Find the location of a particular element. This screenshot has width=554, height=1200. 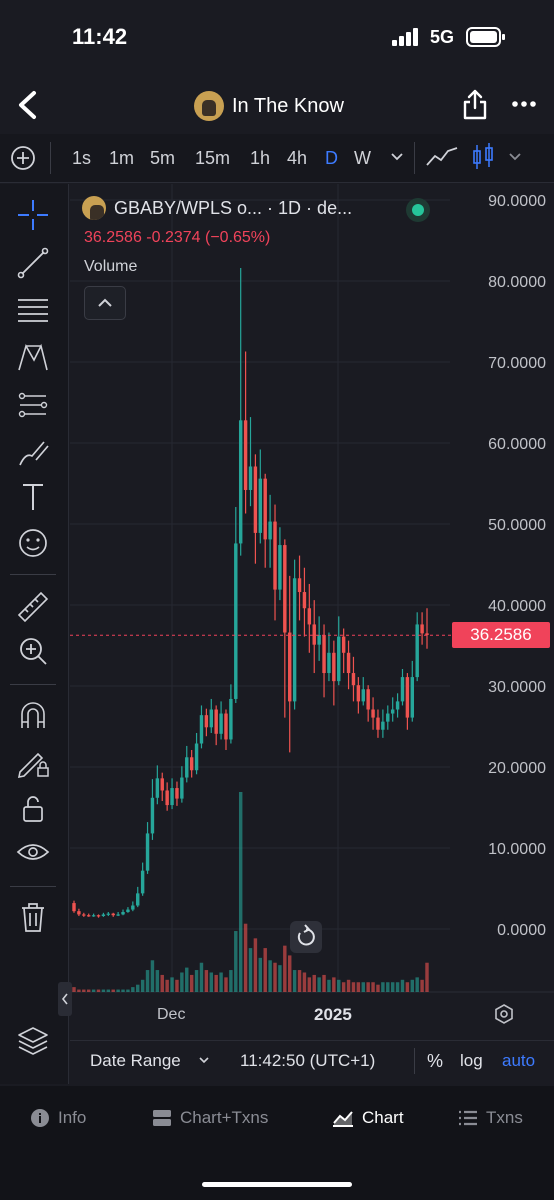

tab-bar is located at coordinates (277, 1143).